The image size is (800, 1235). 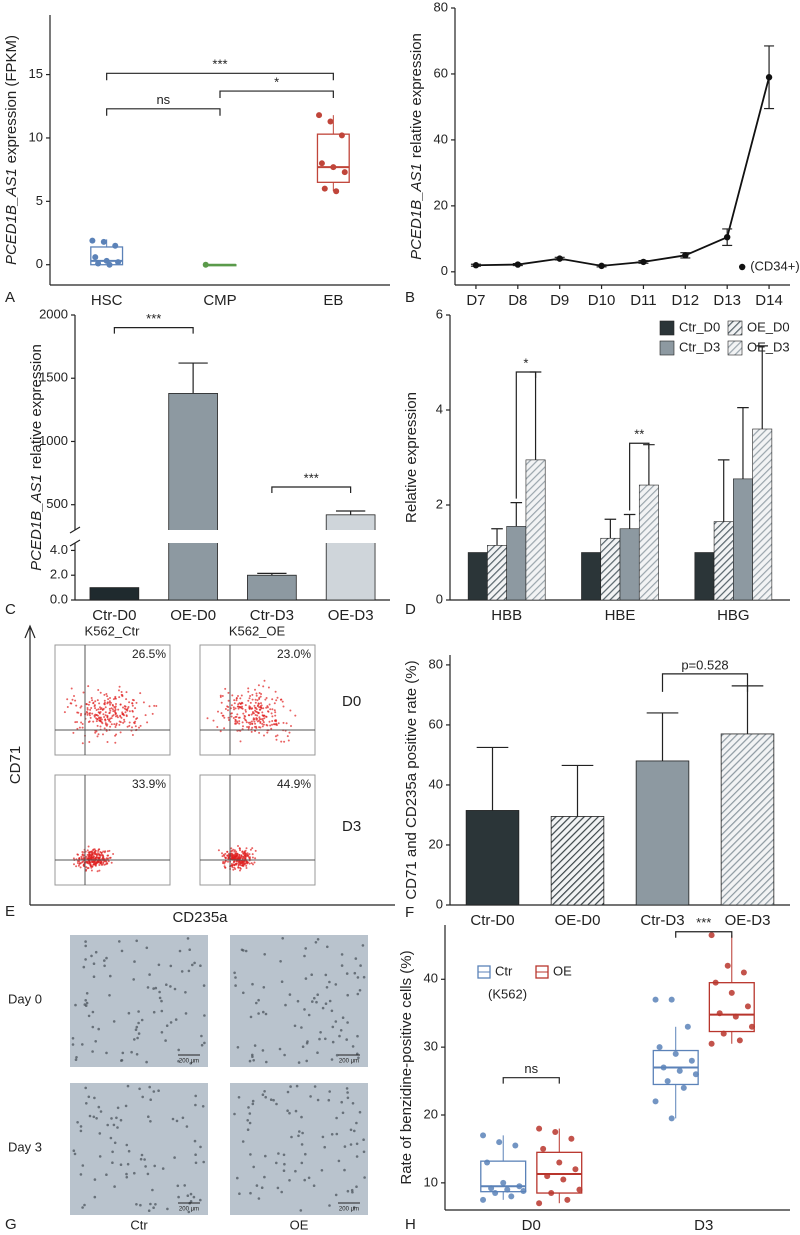 I want to click on legend-swatch, so click(x=735, y=348).